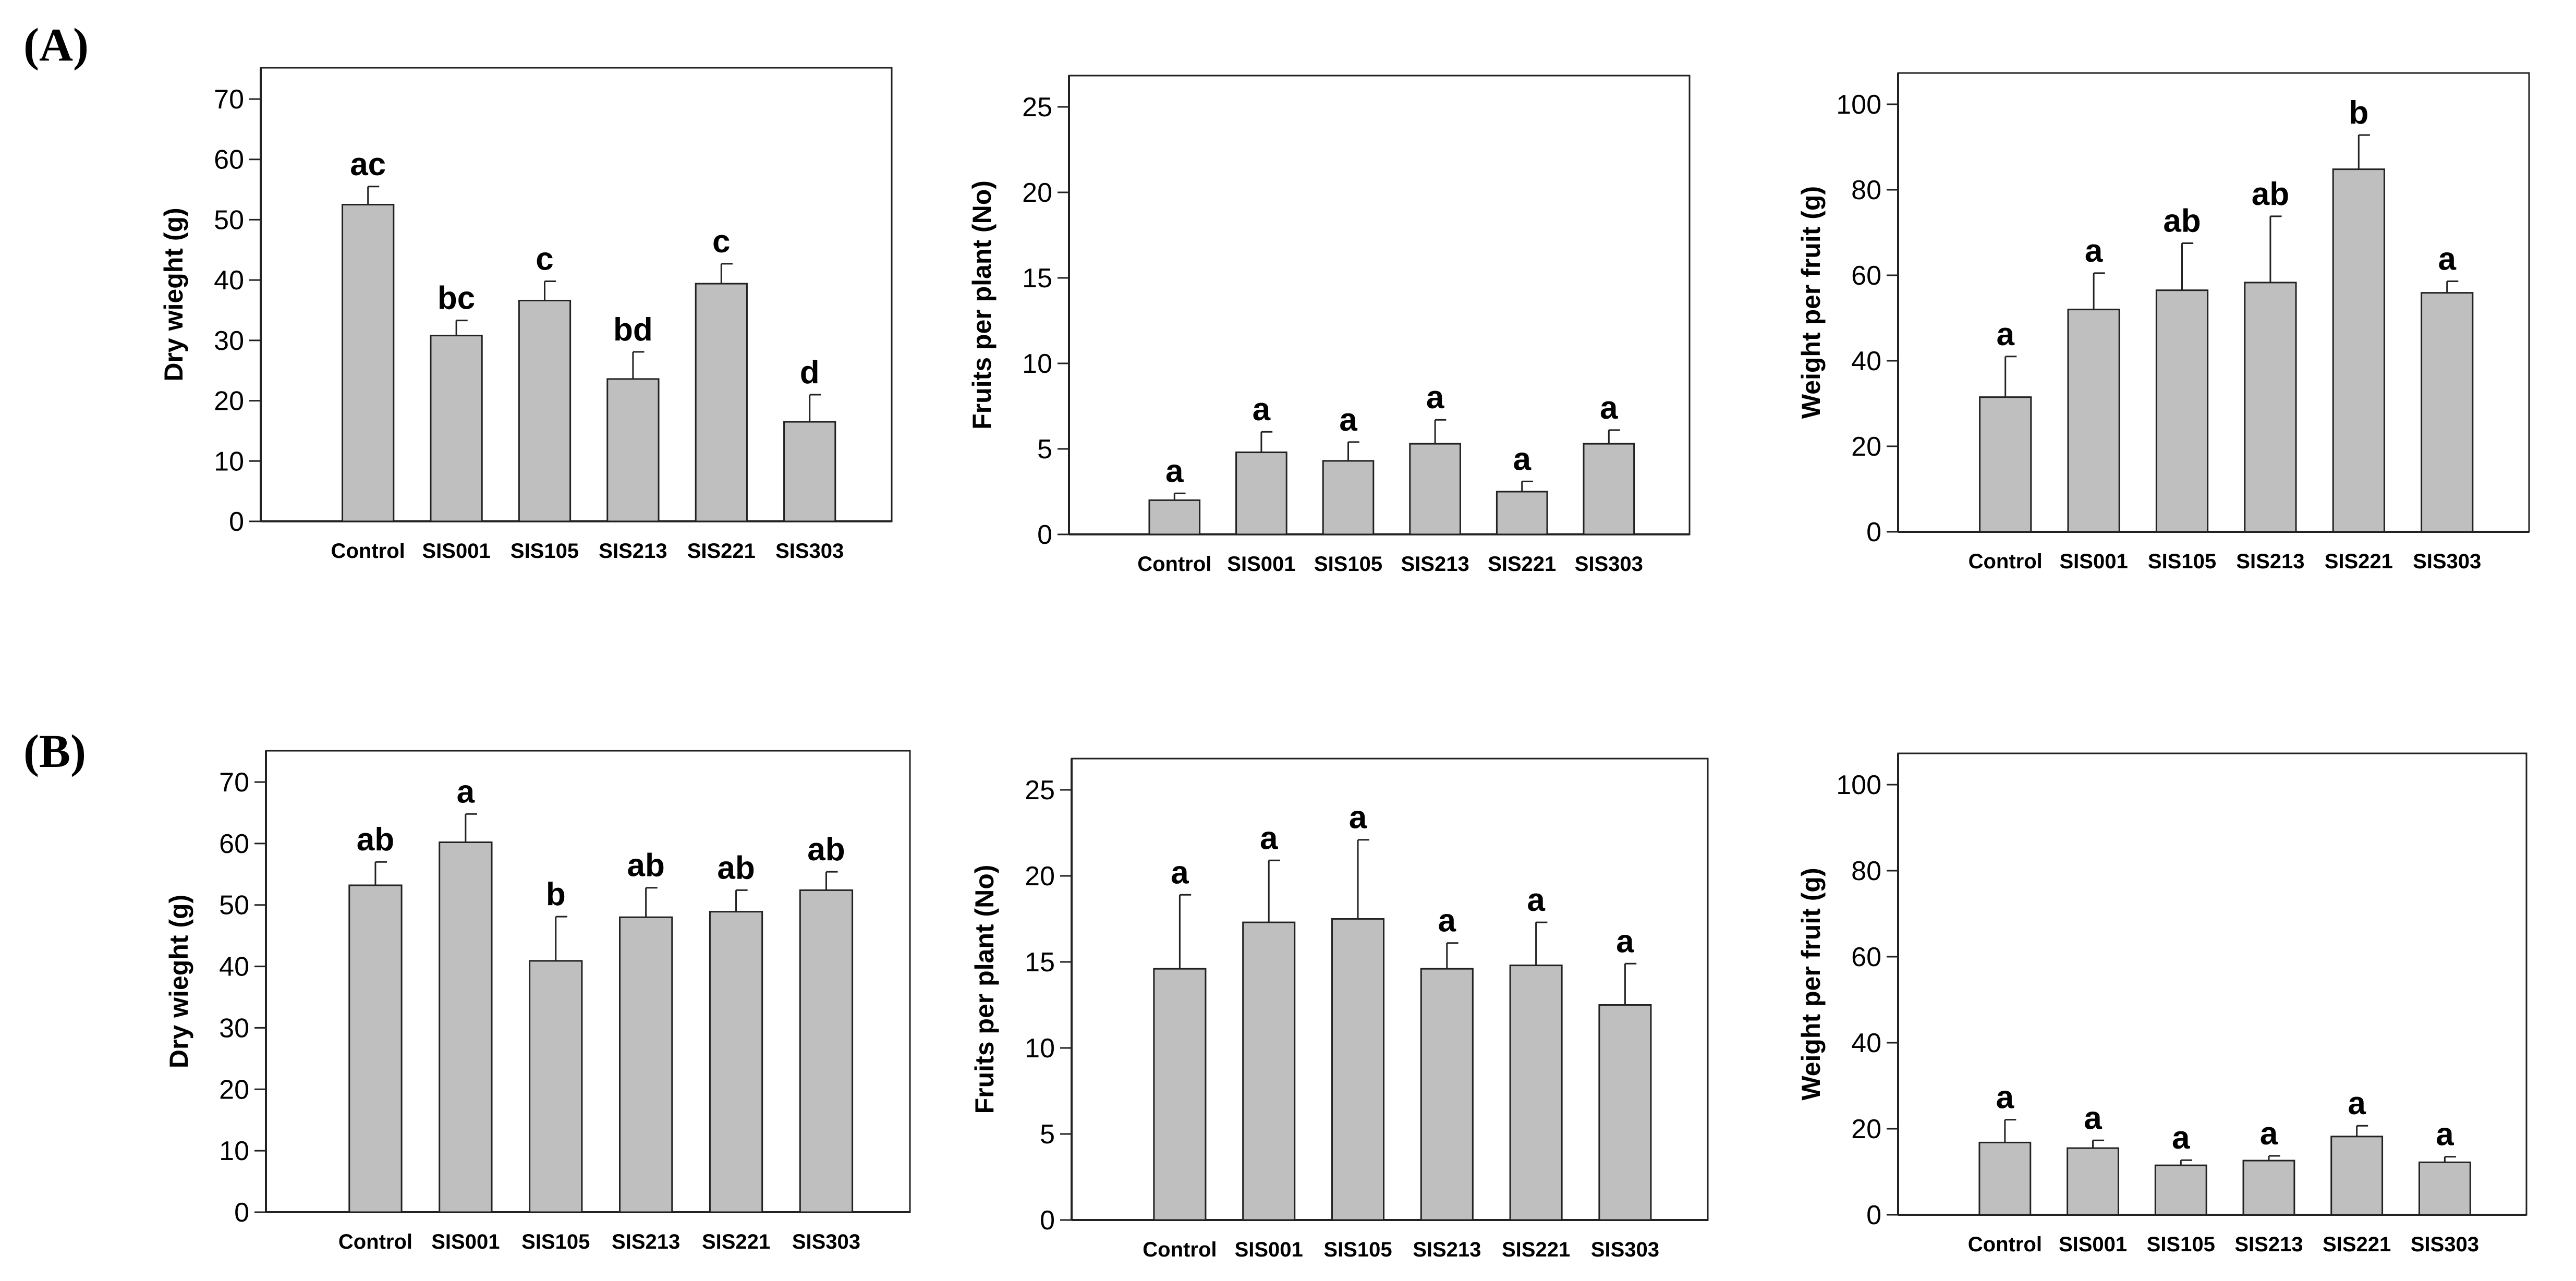 The width and height of the screenshot is (2576, 1281). Describe the element at coordinates (234, 1028) in the screenshot. I see `y-tick-label: 30` at that location.